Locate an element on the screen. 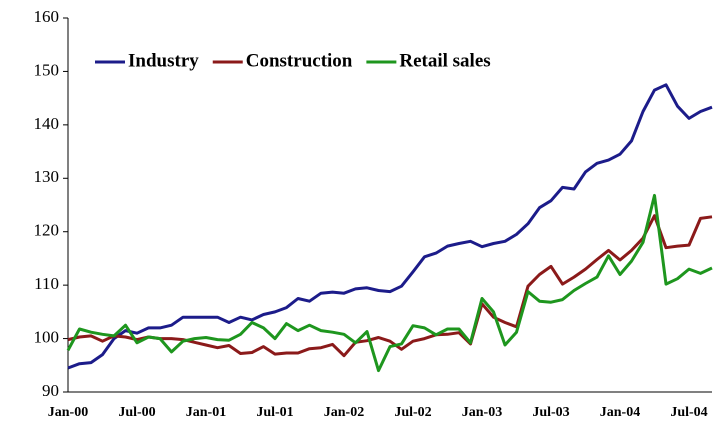 The width and height of the screenshot is (714, 431). y-tick-label: 90 is located at coordinates (50, 390).